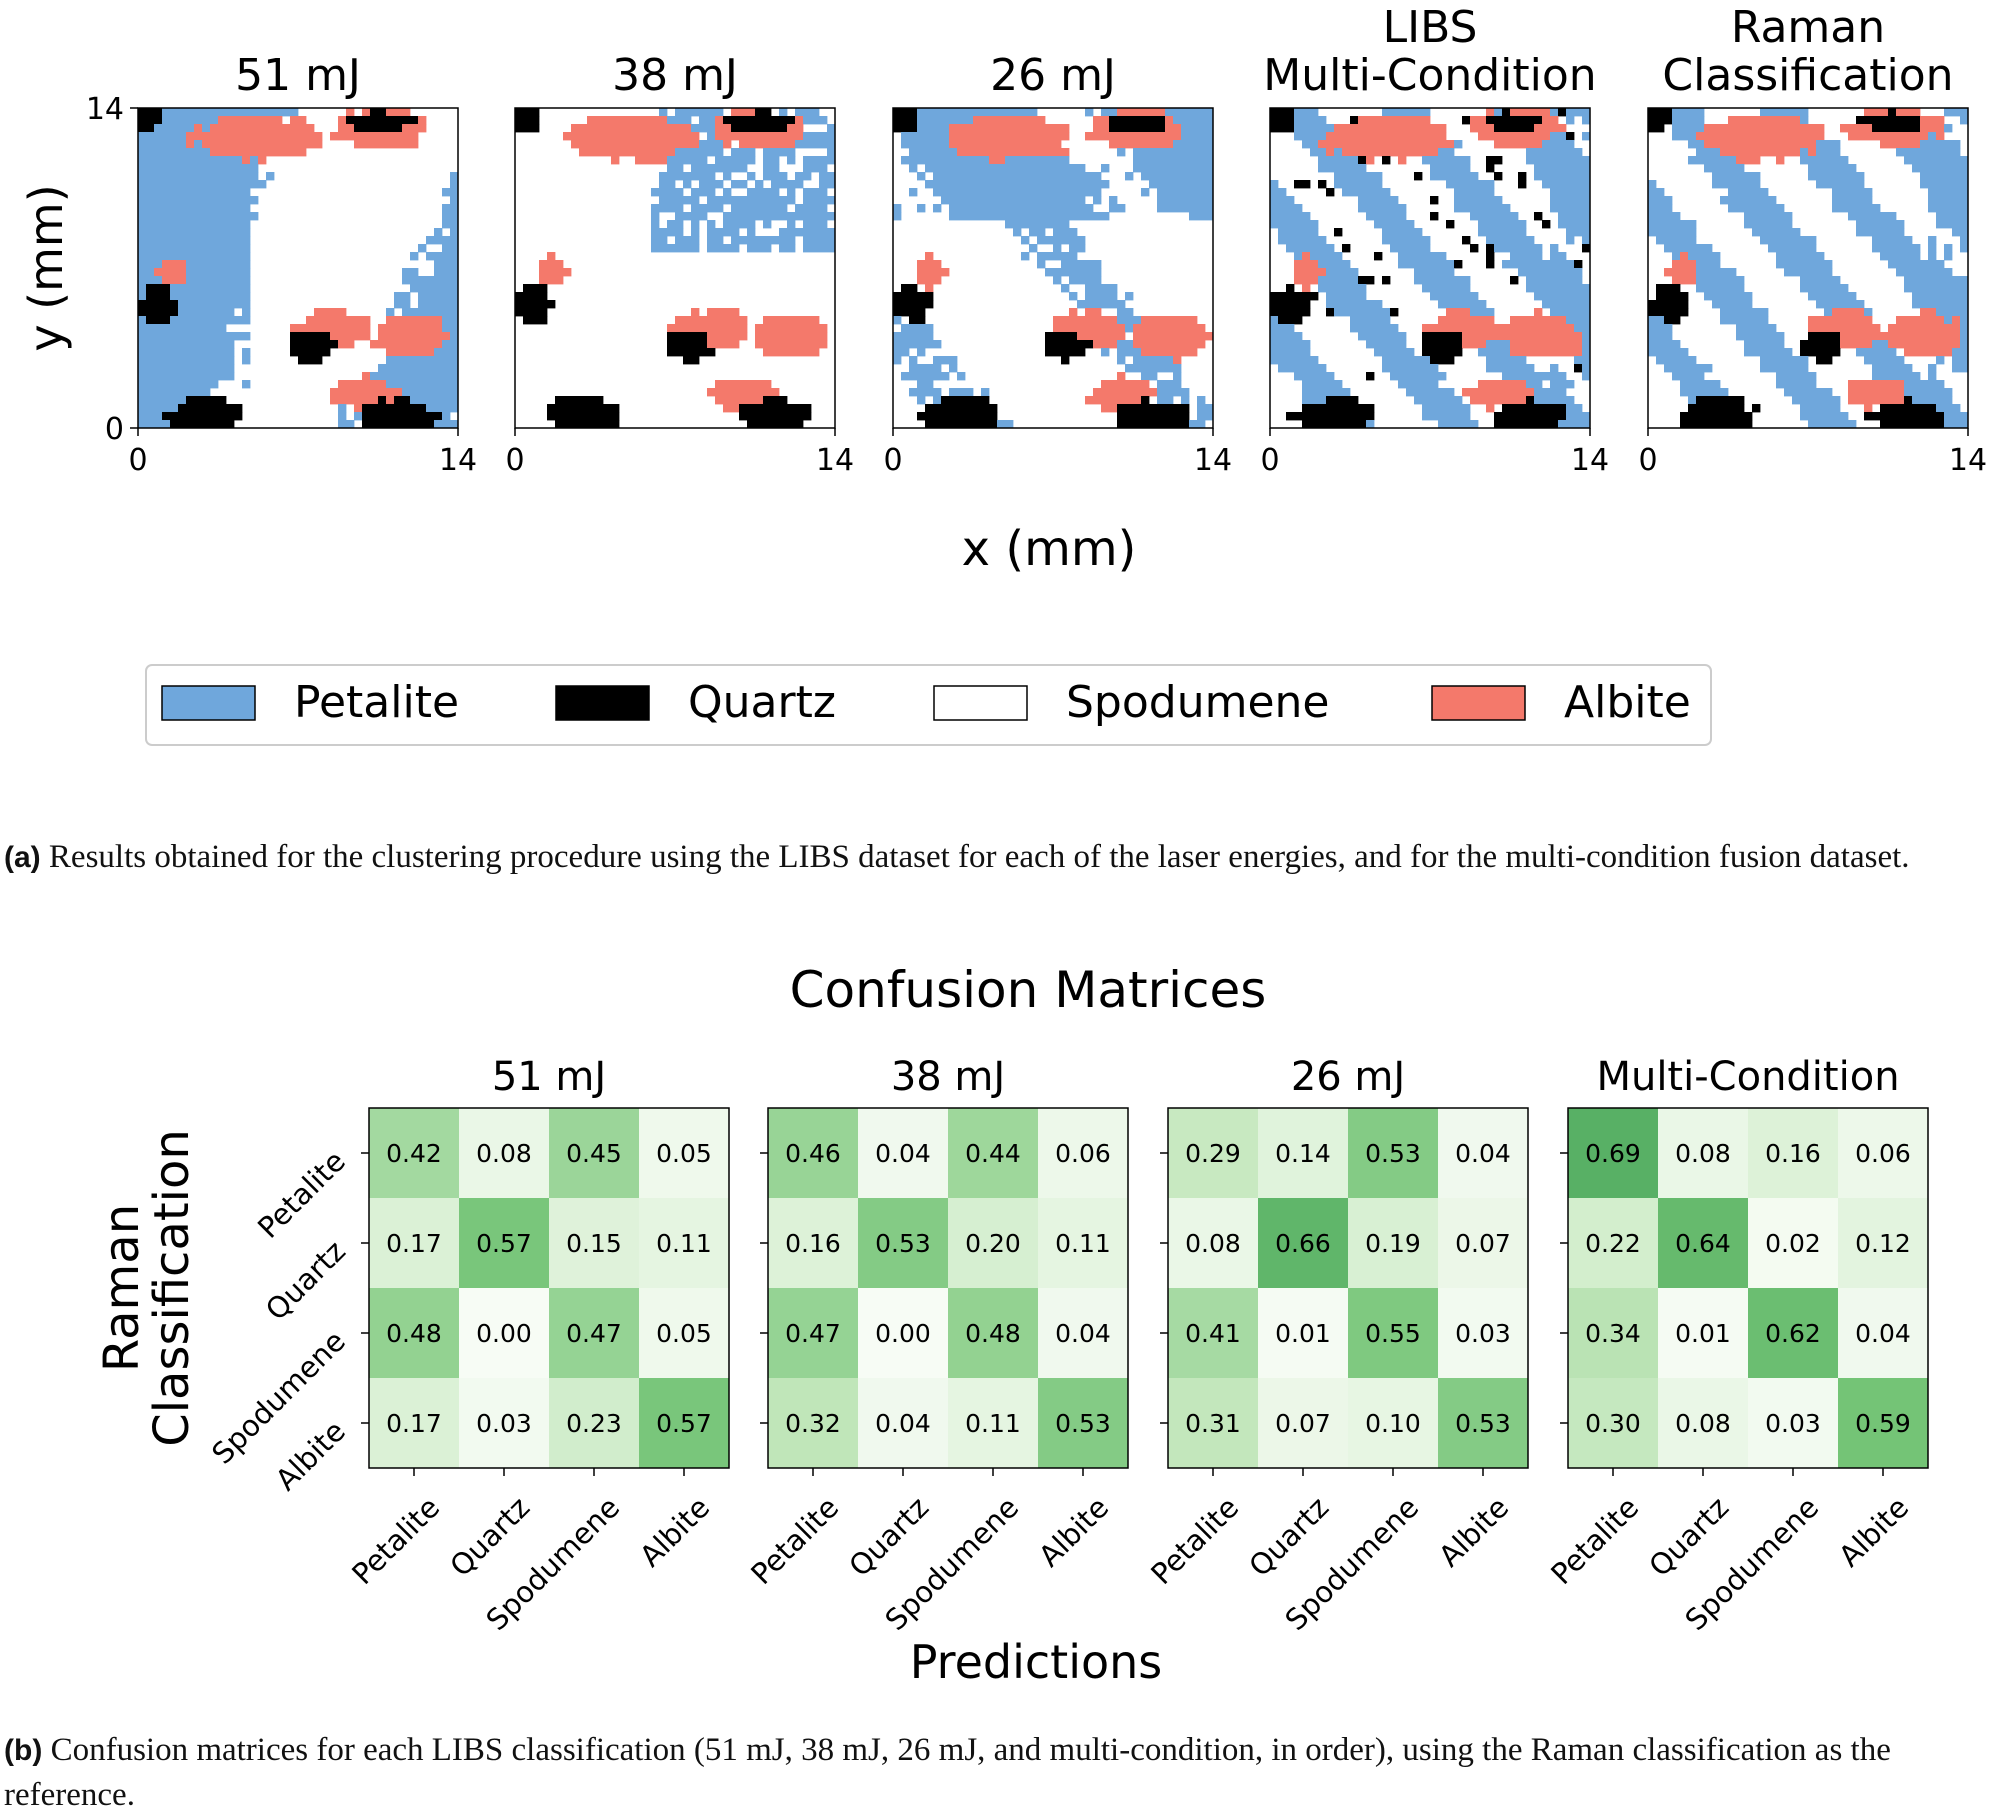  I want to click on x-tick-label: Petalite, so click(794, 1540).